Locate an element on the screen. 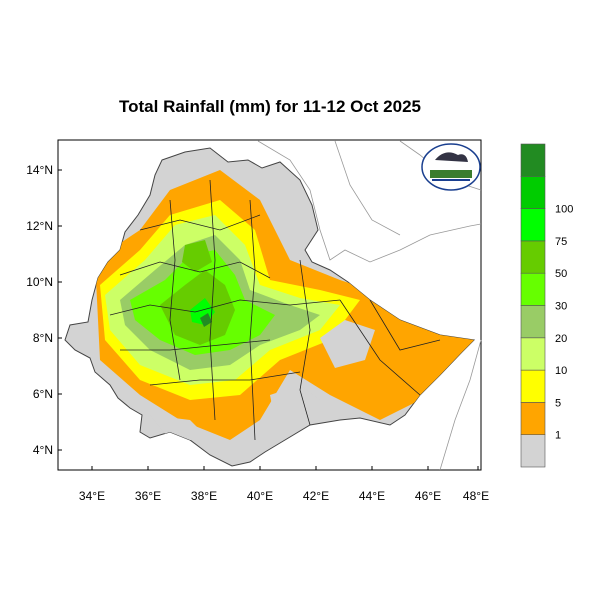  y-axis: 14°N 12°N 10°N 8°N 6°N 4°N is located at coordinates (44, 310).